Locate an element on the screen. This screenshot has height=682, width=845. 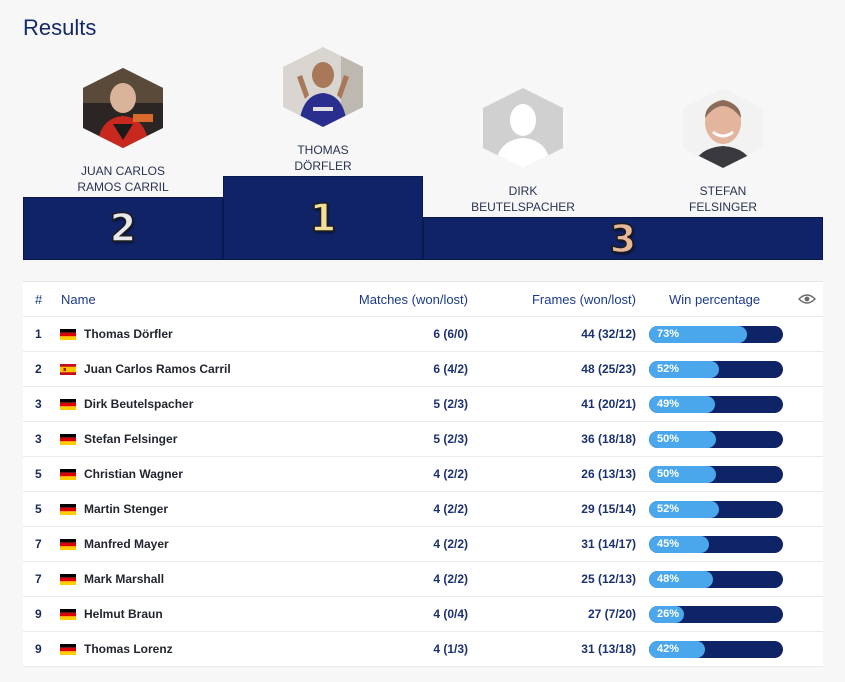
podium-name-third: DIRK BEUTELSPACHER is located at coordinates (523, 199).